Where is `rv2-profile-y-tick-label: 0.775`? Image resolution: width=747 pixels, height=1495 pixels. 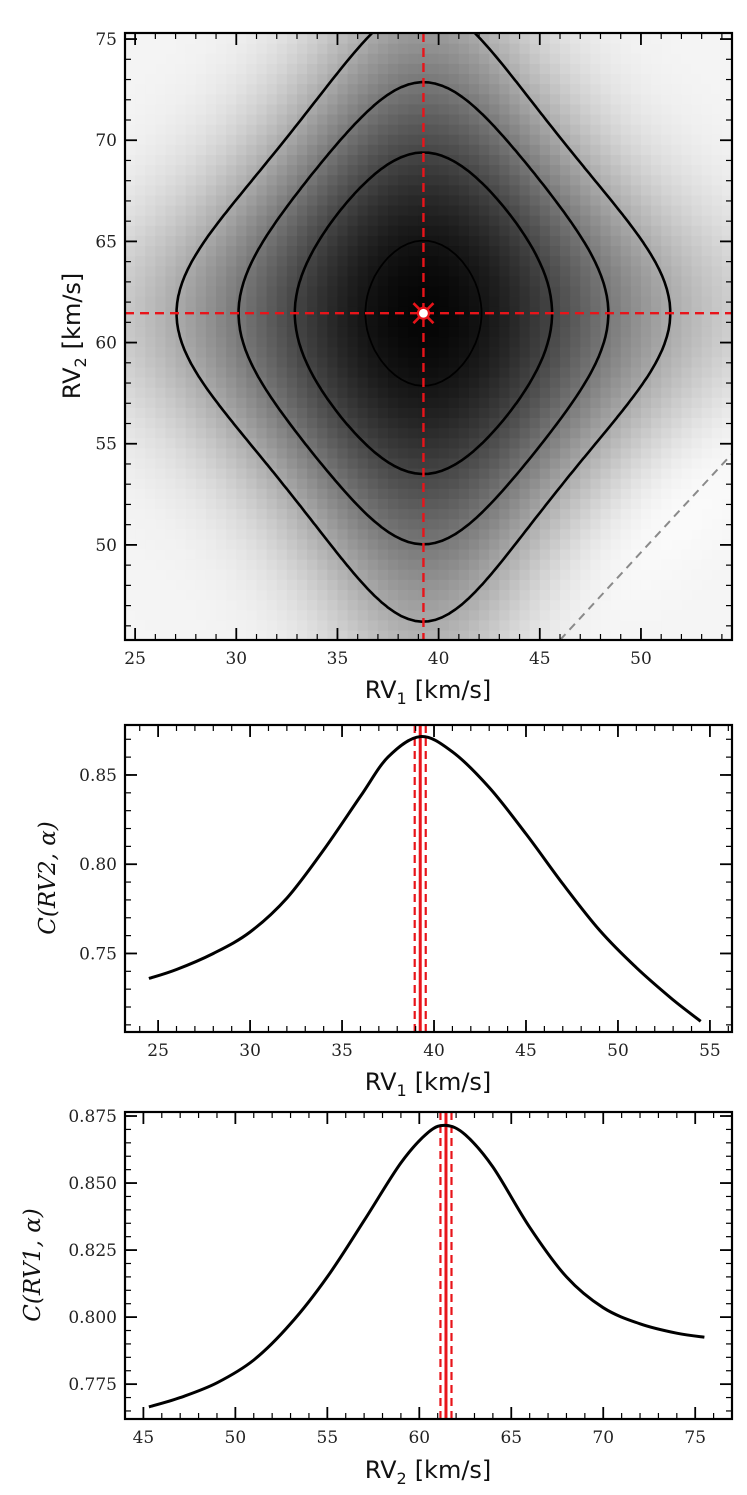 rv2-profile-y-tick-label: 0.775 is located at coordinates (92, 1385).